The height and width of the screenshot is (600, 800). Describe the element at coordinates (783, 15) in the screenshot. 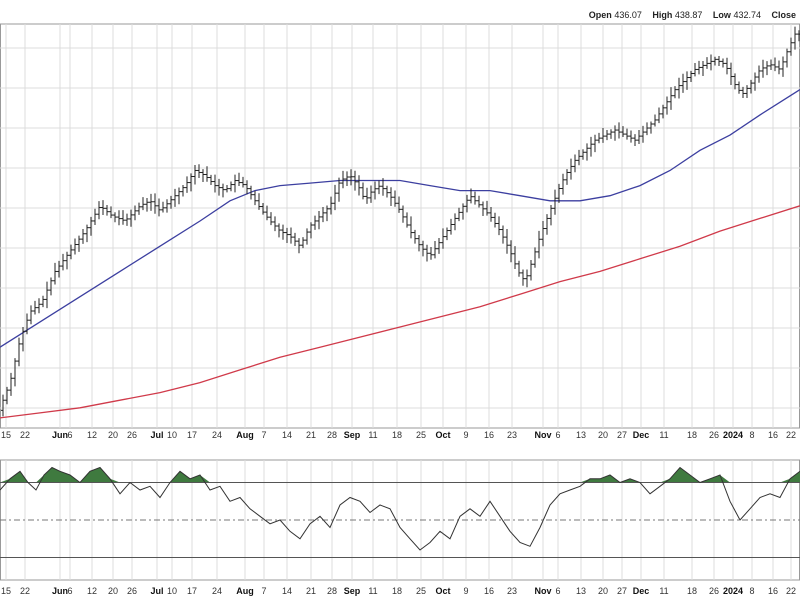

I see `close-label: Close` at that location.